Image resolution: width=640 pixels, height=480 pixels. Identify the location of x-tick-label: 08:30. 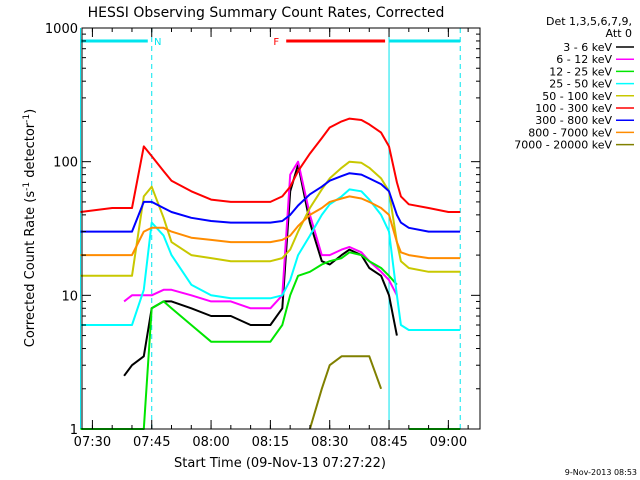
(329, 442).